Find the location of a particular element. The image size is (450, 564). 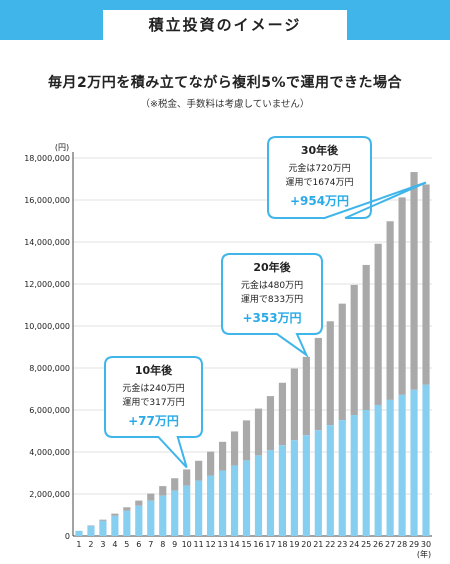

x-tick-label: 27 is located at coordinates (390, 544).